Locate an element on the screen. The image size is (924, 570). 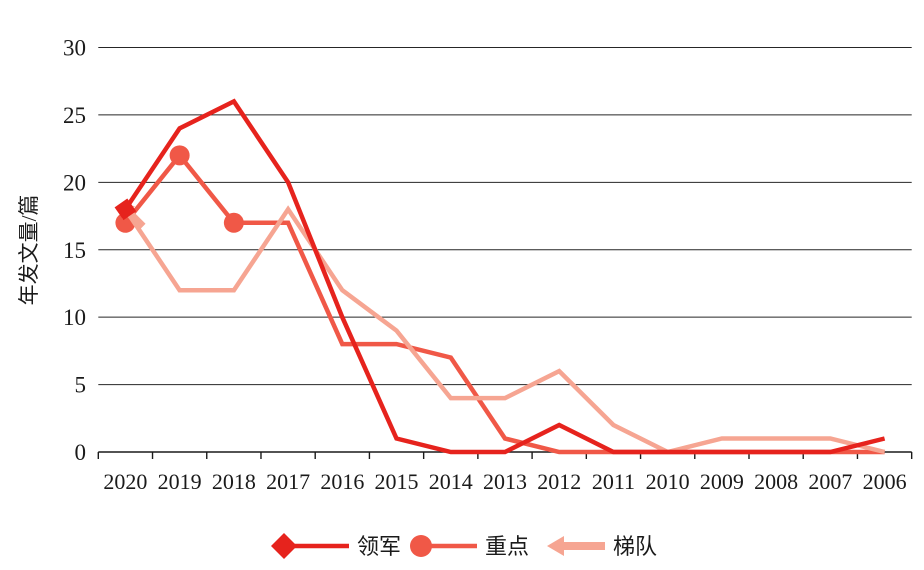
x-tick-label: 2018 is located at coordinates (234, 481).